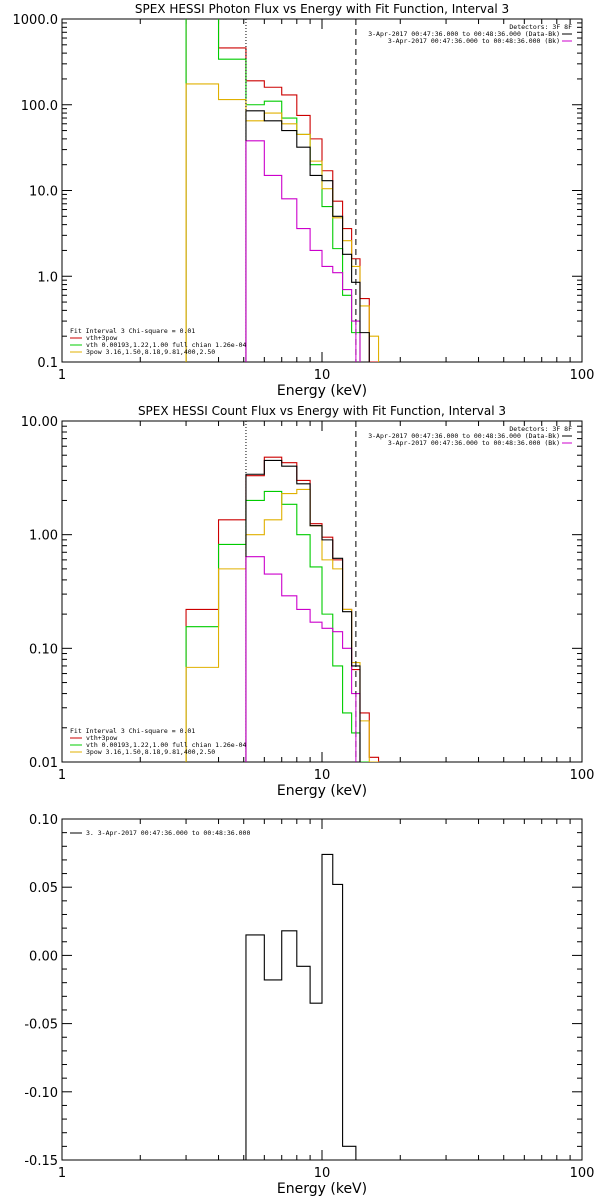 Image resolution: width=600 pixels, height=1200 pixels. I want to click on y-tick-label: 100.0, so click(39, 106).